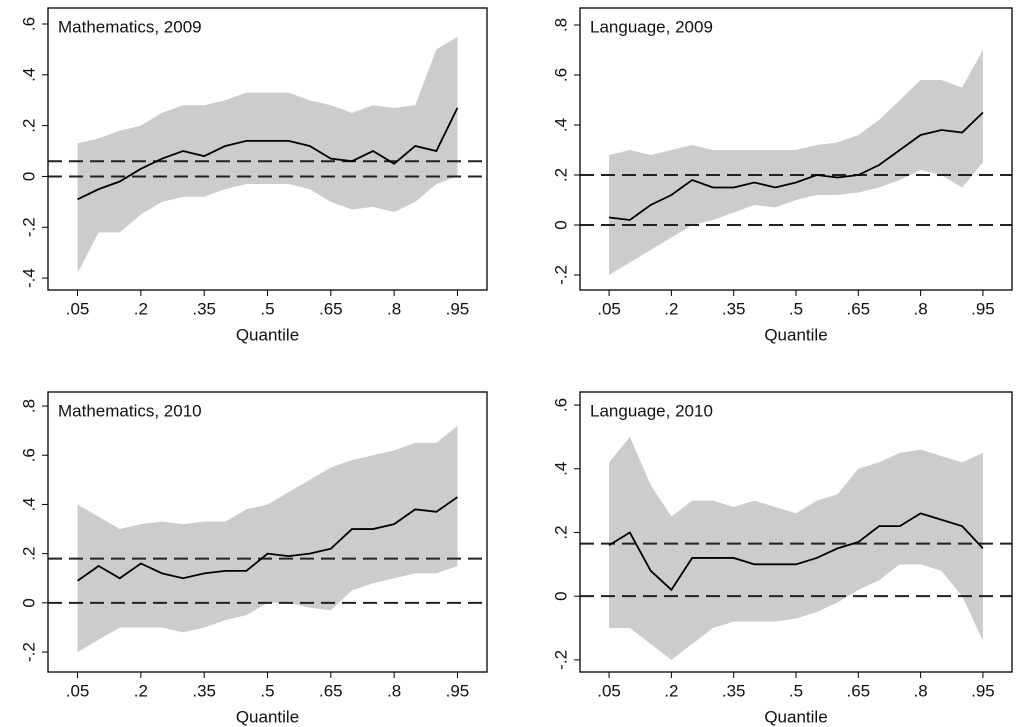  What do you see at coordinates (130, 26) in the screenshot?
I see `panel-title: Mathematics, 2009` at bounding box center [130, 26].